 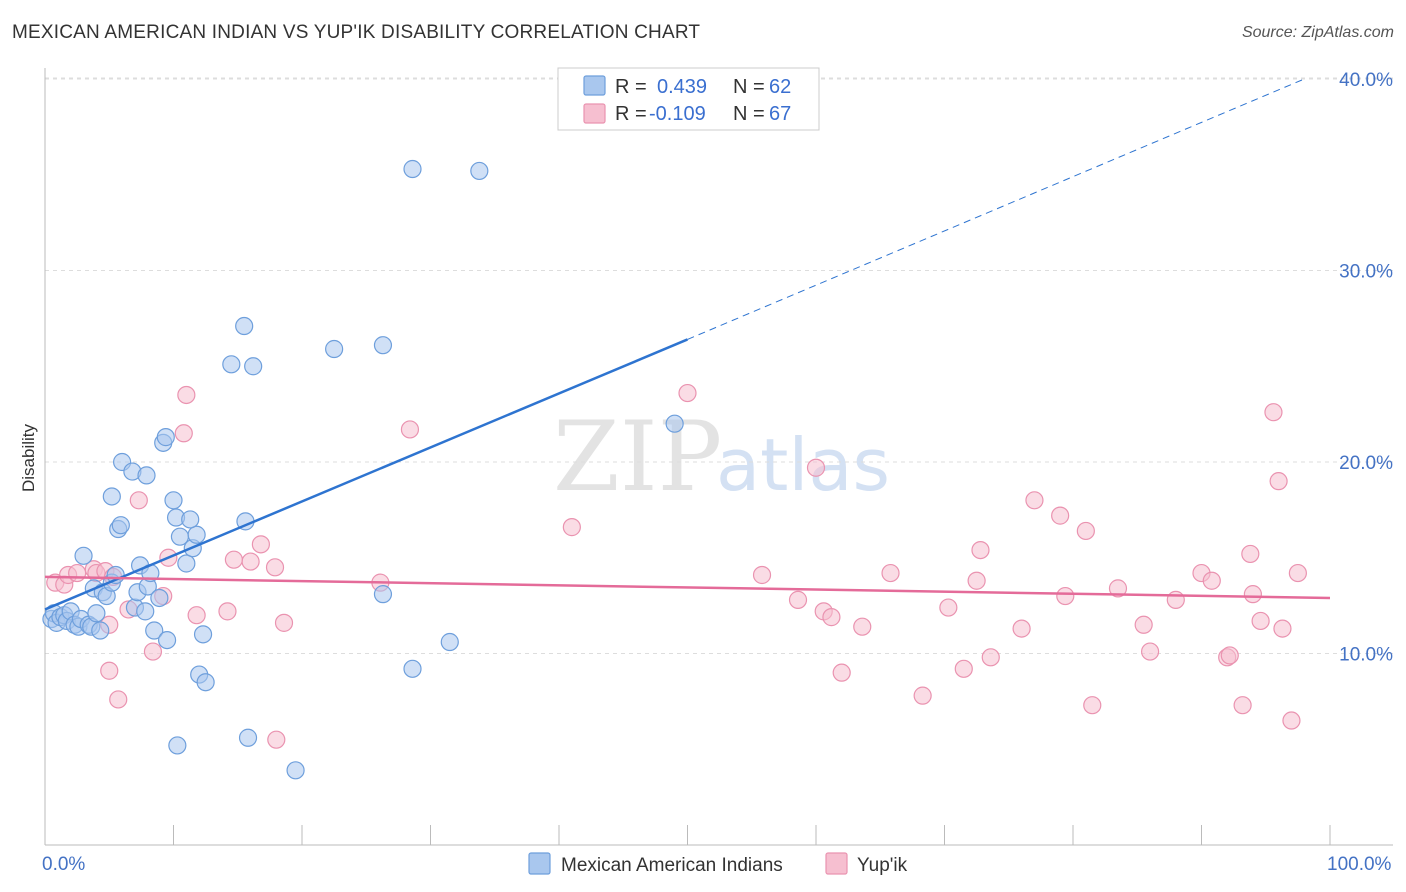 What do you see at coordinates (780, 87) in the screenshot?
I see `legend-n-value-blue: 62` at bounding box center [780, 87].